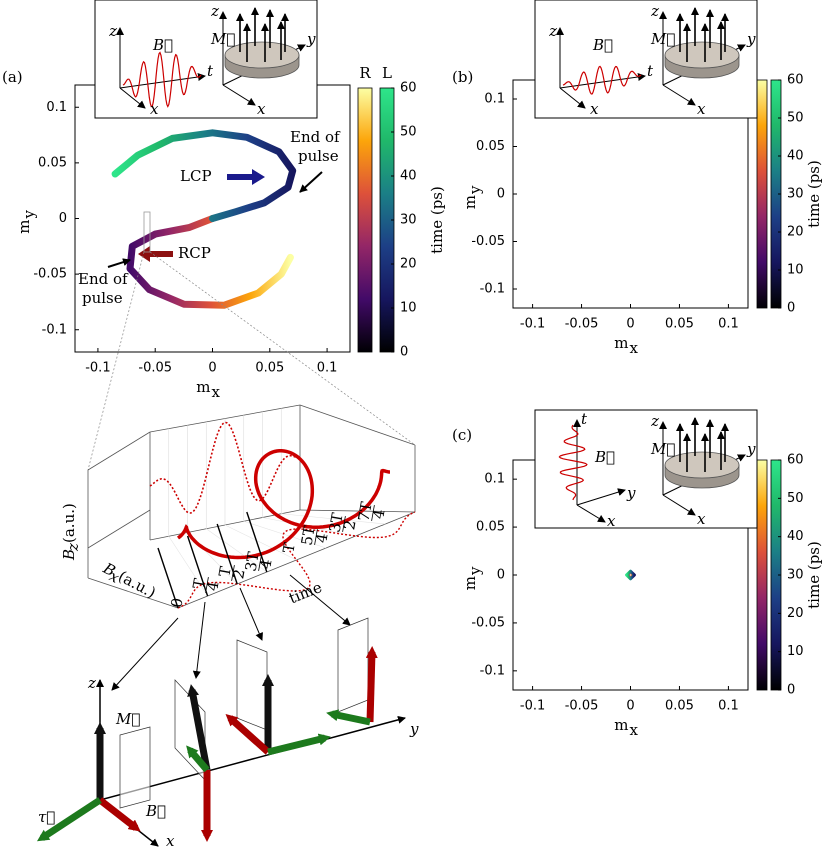 This screenshot has height=849, width=830. I want to click on z-axis-label: Bz(a.u.), so click(71, 532).